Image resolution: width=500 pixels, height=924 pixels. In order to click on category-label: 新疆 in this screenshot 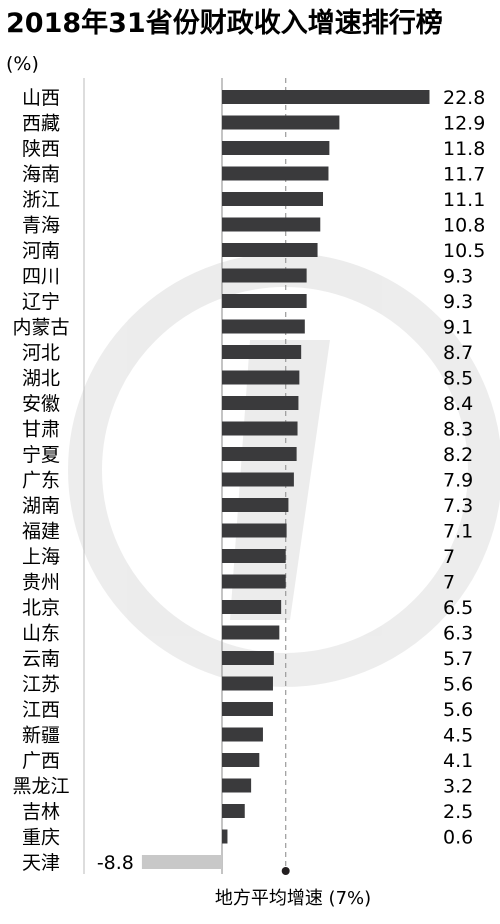, I will do `click(41, 736)`.